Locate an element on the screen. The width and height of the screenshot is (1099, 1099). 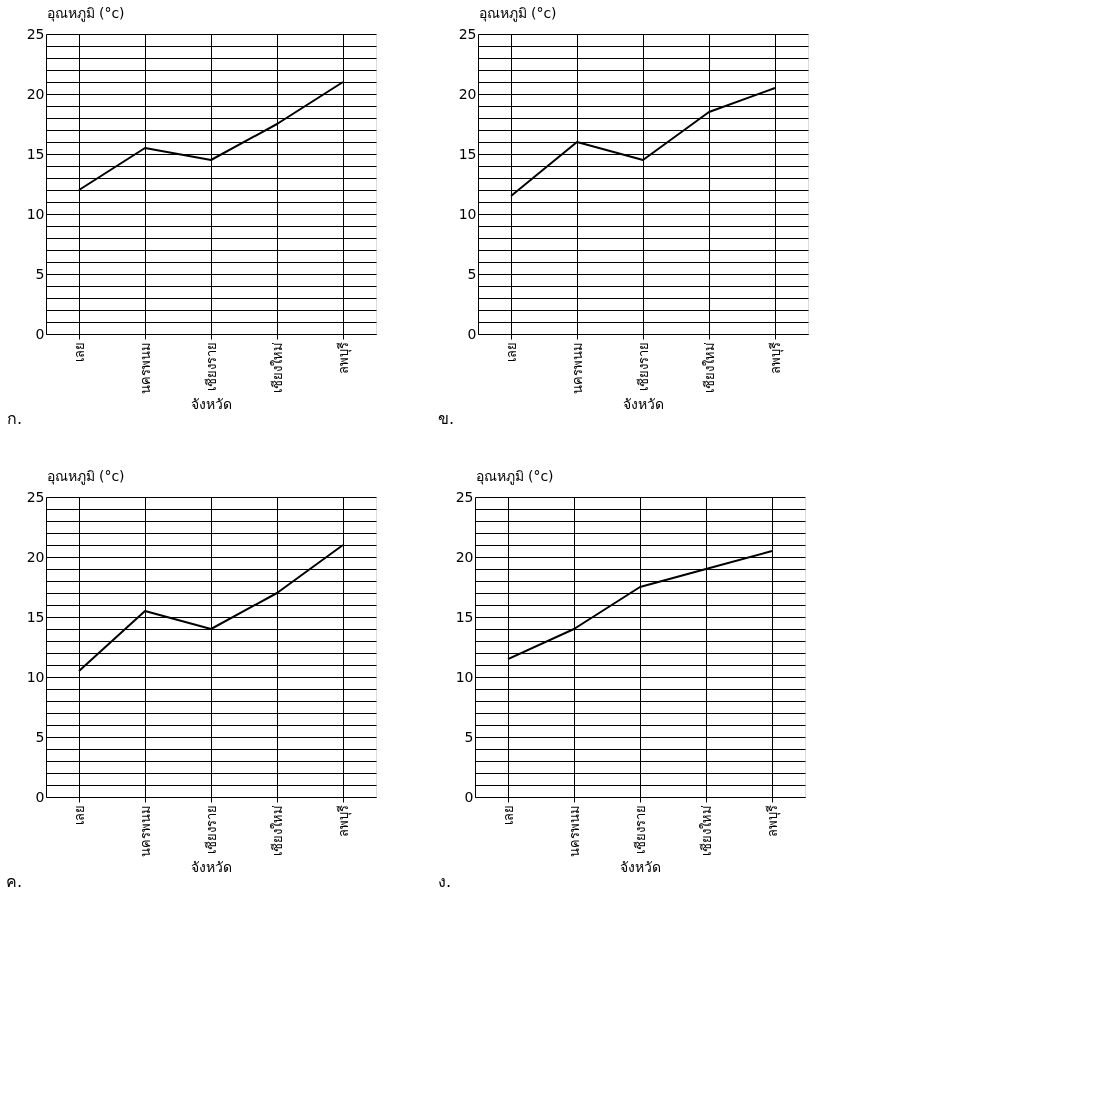
text: ข. is located at coordinates (446, 418).